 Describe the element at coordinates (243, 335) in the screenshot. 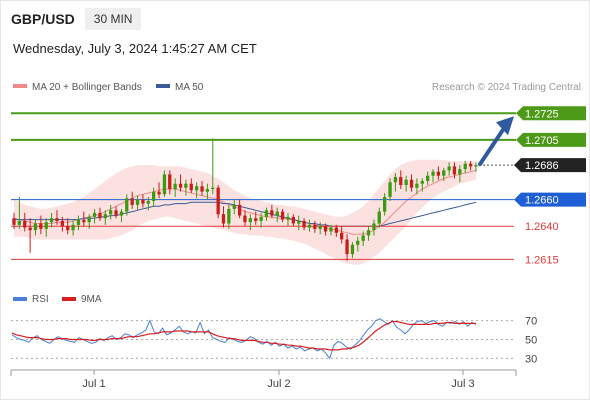

I see `rsi-ma9-line` at that location.